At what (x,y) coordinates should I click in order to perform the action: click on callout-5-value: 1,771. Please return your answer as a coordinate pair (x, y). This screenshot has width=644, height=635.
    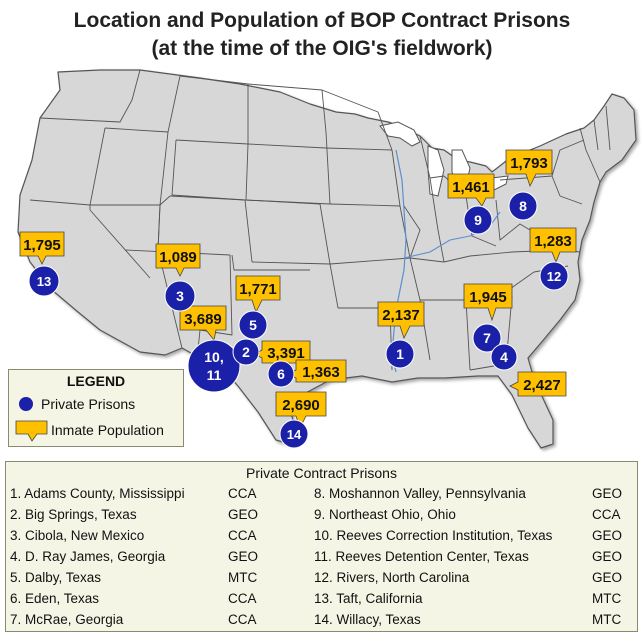
    Looking at the image, I should click on (258, 289).